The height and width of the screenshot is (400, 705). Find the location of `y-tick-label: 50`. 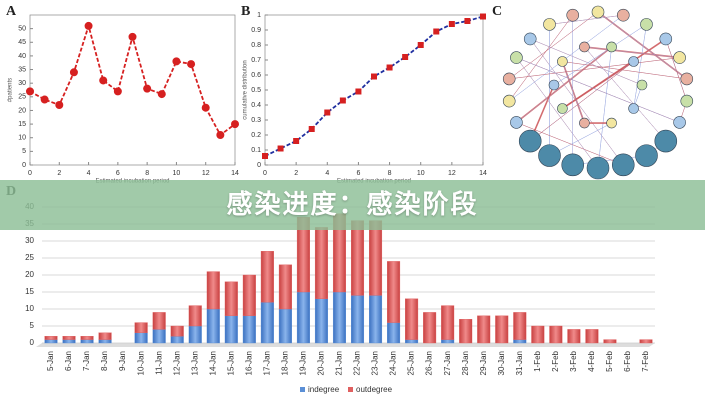

y-tick-label: 50 is located at coordinates (22, 28).